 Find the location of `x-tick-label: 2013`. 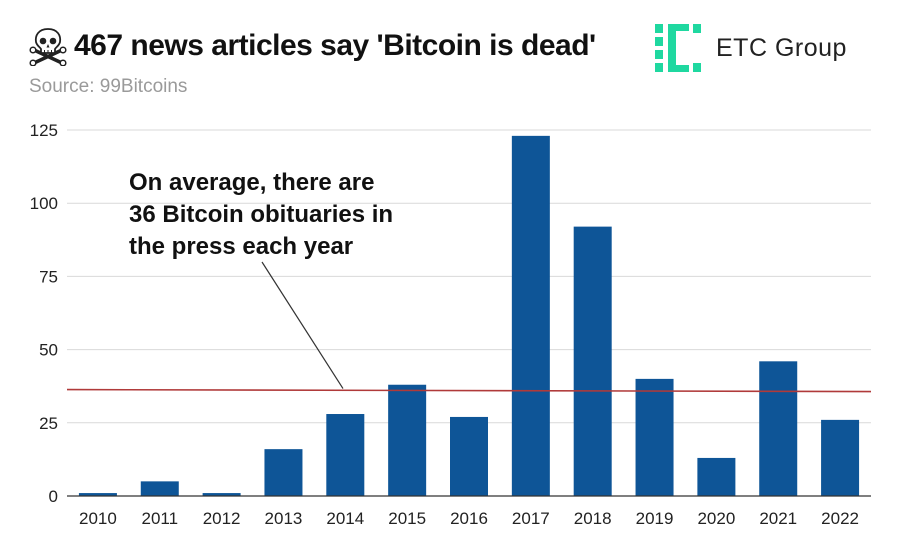

x-tick-label: 2013 is located at coordinates (284, 518).